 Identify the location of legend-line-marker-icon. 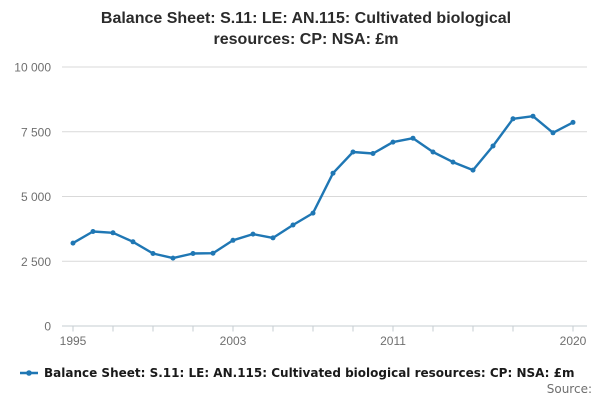
(29, 373).